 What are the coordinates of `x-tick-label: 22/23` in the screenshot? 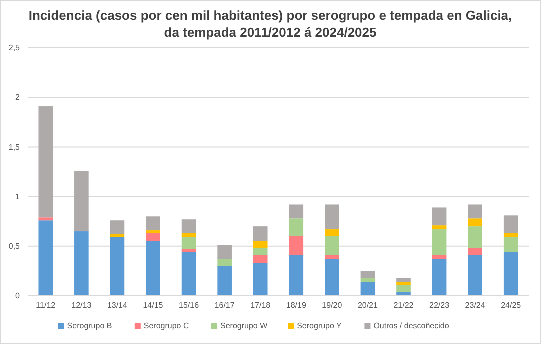 It's located at (440, 305).